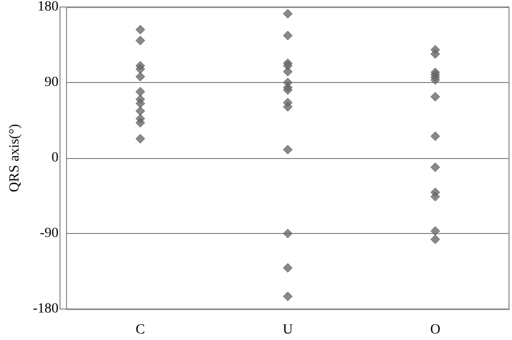 This screenshot has height=340, width=512. Describe the element at coordinates (140, 330) in the screenshot. I see `x-tick-label: C` at that location.